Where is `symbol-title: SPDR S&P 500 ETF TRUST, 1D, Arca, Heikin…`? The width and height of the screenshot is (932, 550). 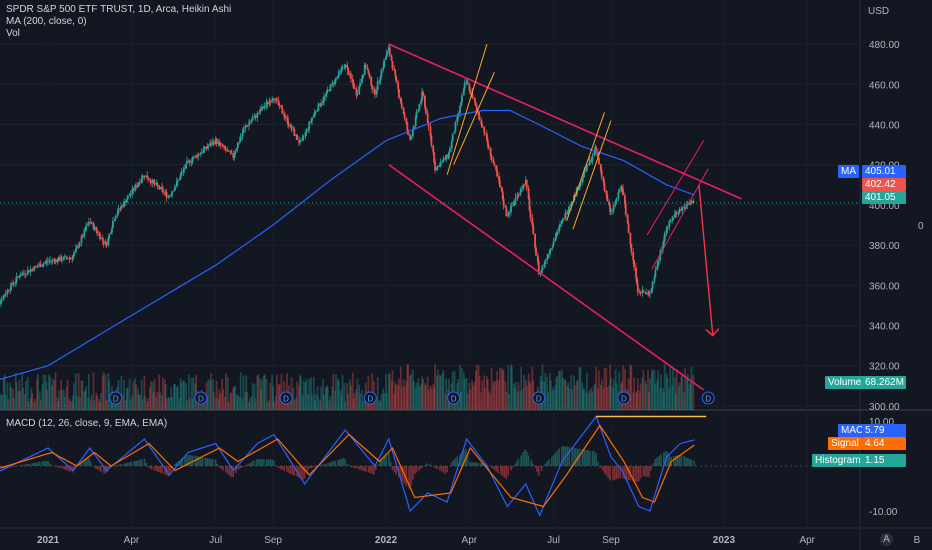 symbol-title: SPDR S&P 500 ETF TRUST, 1D, Arca, Heikin… is located at coordinates (119, 9).